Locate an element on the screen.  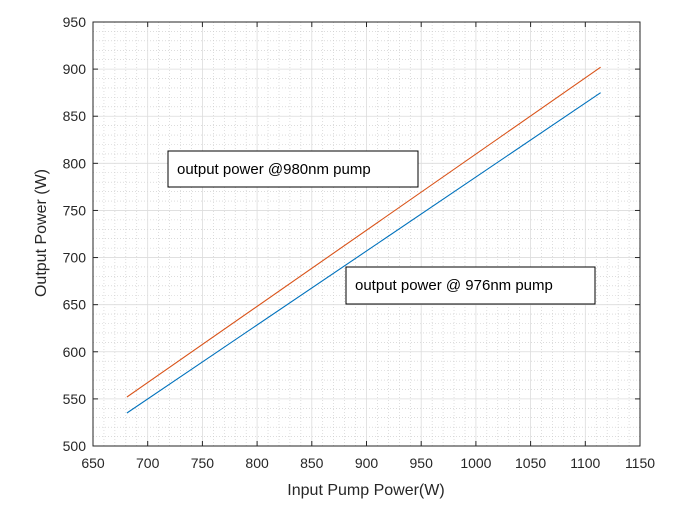
x-tick-label: 950 is located at coordinates (422, 463).